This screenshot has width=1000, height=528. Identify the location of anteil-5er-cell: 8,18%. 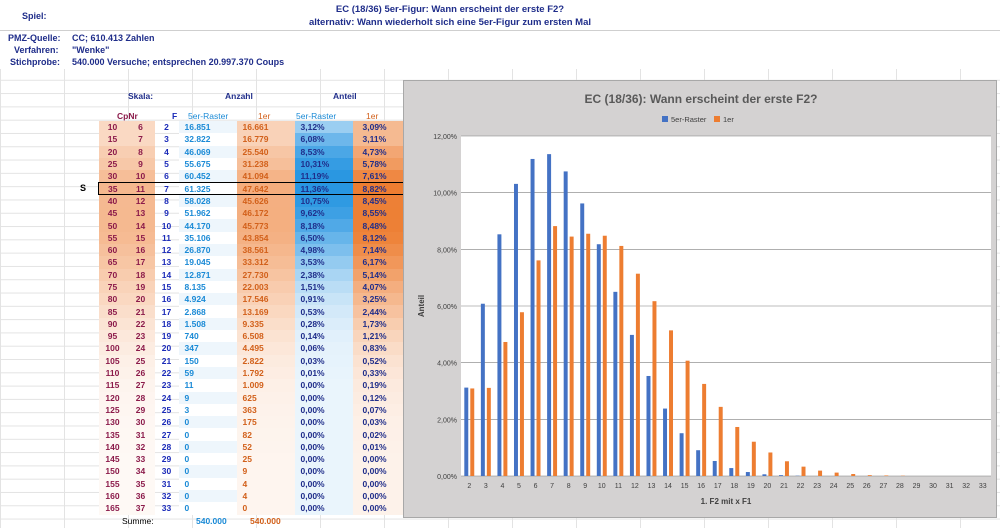
(323, 225).